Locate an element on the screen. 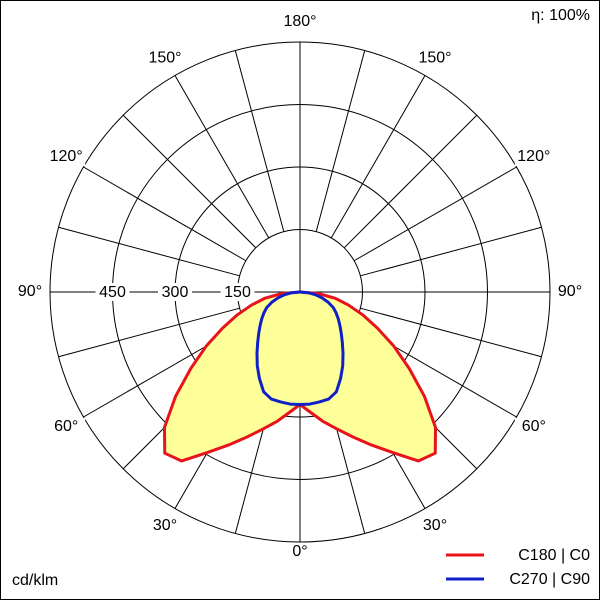 Image resolution: width=600 pixels, height=600 pixels. angle-label: 180° is located at coordinates (299, 21).